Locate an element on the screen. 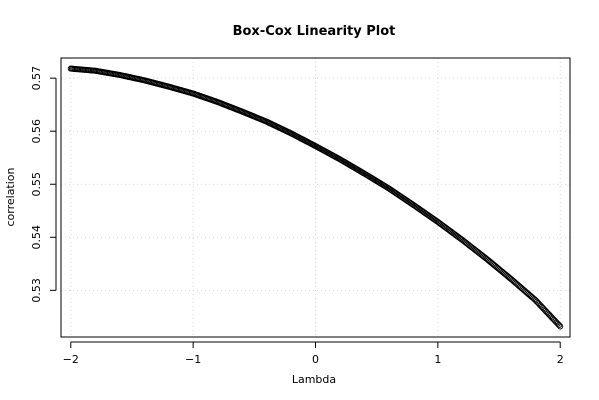  y-tick-label: 0.57 is located at coordinates (36, 78).